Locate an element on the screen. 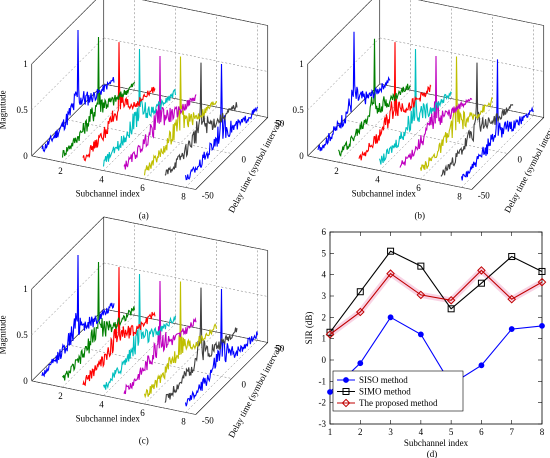  y-tick-label: 1 is located at coordinates (324, 339).